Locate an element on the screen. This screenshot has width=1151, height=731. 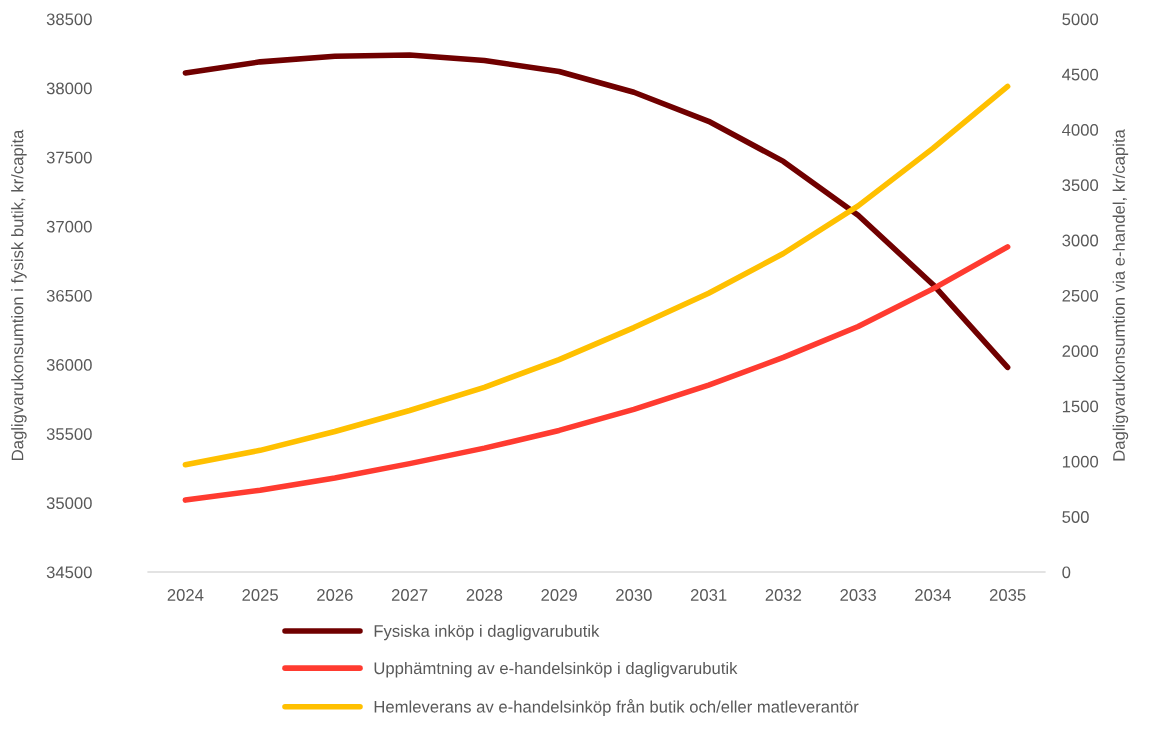
x-tick-label: 2028 is located at coordinates (484, 595).